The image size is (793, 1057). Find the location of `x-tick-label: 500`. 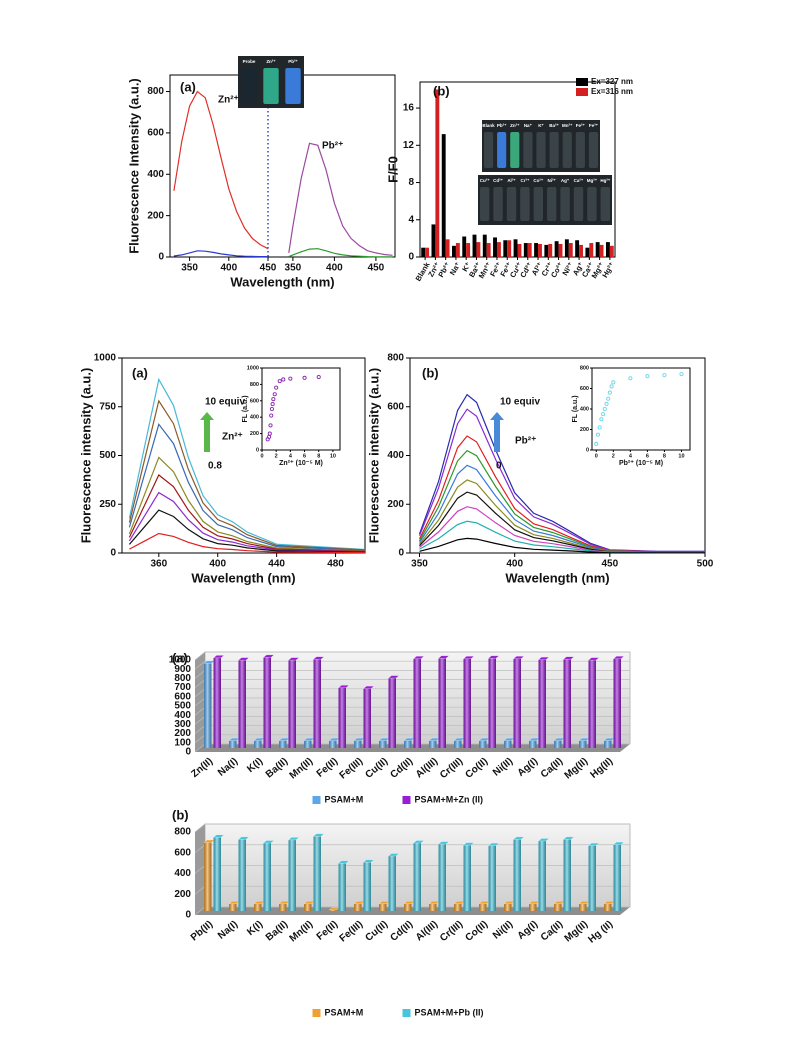

x-tick-label: 500 is located at coordinates (705, 564).